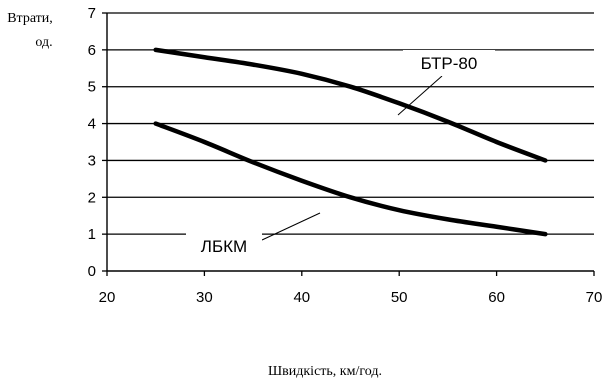  I want to click on x-tick-label: 40, so click(301, 297).